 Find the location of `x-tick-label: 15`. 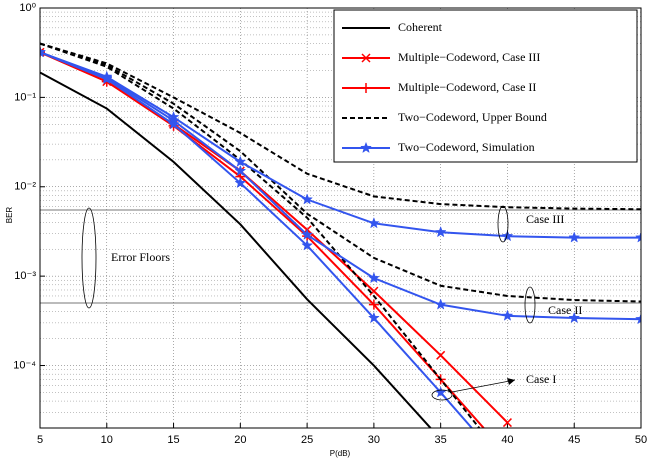

x-tick-label: 15 is located at coordinates (173, 440).